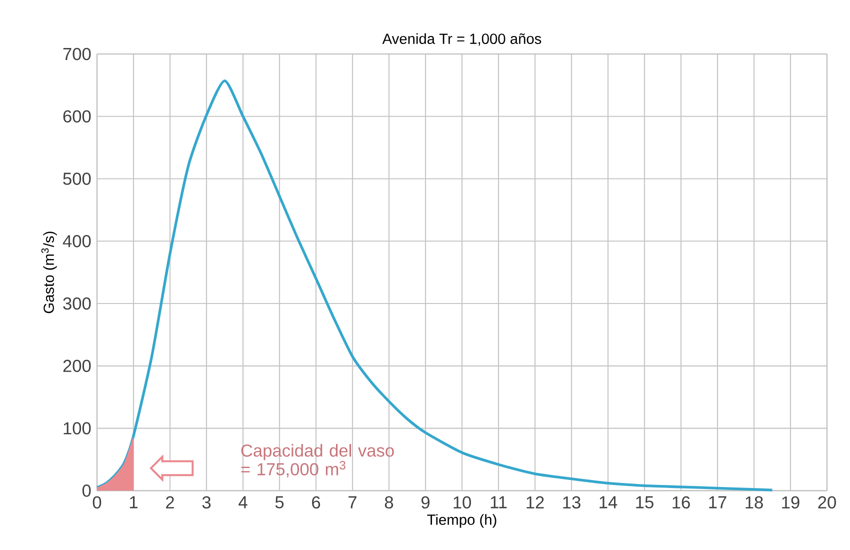  Describe the element at coordinates (134, 502) in the screenshot. I see `x-tick-label: 1` at that location.